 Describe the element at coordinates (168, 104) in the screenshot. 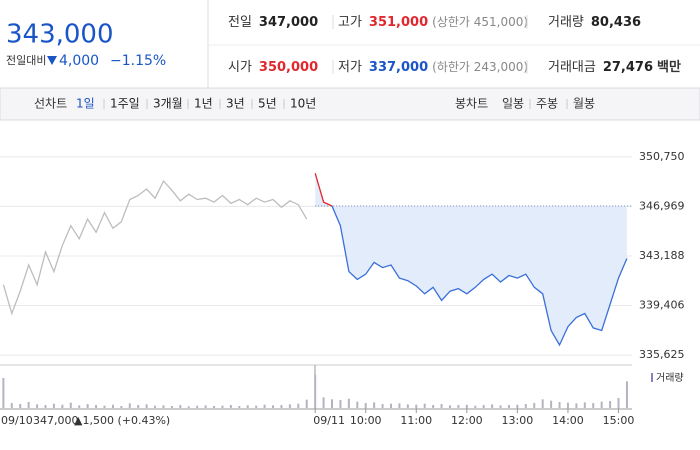

I see `period-tab: 3개월` at that location.